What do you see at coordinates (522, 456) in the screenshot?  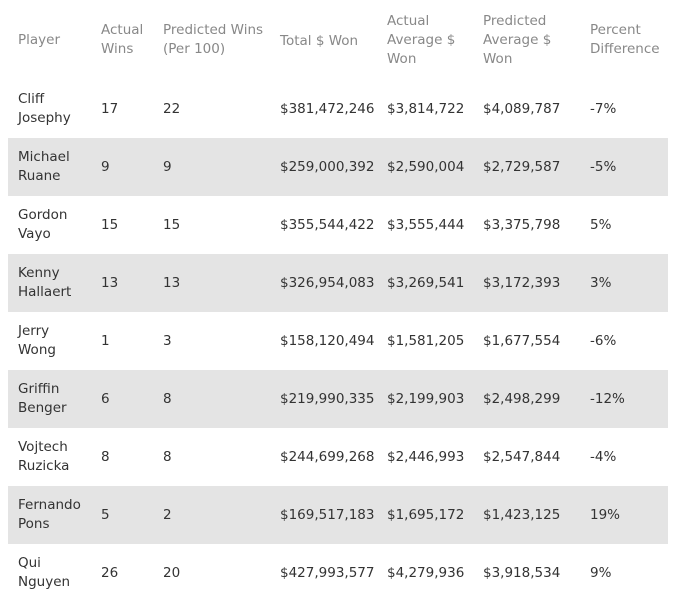 I see `cell-predicted-average: $2,547,844` at bounding box center [522, 456].